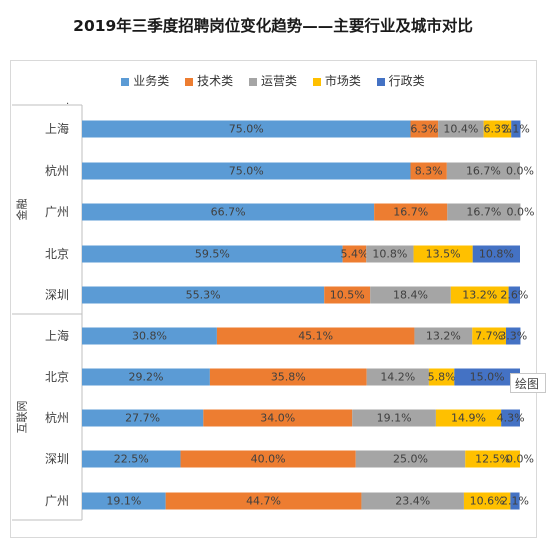  I want to click on data-label-tech: 10.5%, so click(347, 295).